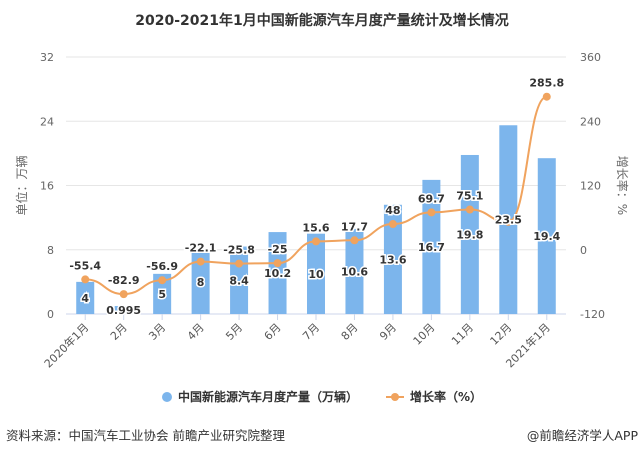 Image resolution: width=644 pixels, height=452 pixels. Describe the element at coordinates (394, 396) in the screenshot. I see `legend-line-marker` at that location.